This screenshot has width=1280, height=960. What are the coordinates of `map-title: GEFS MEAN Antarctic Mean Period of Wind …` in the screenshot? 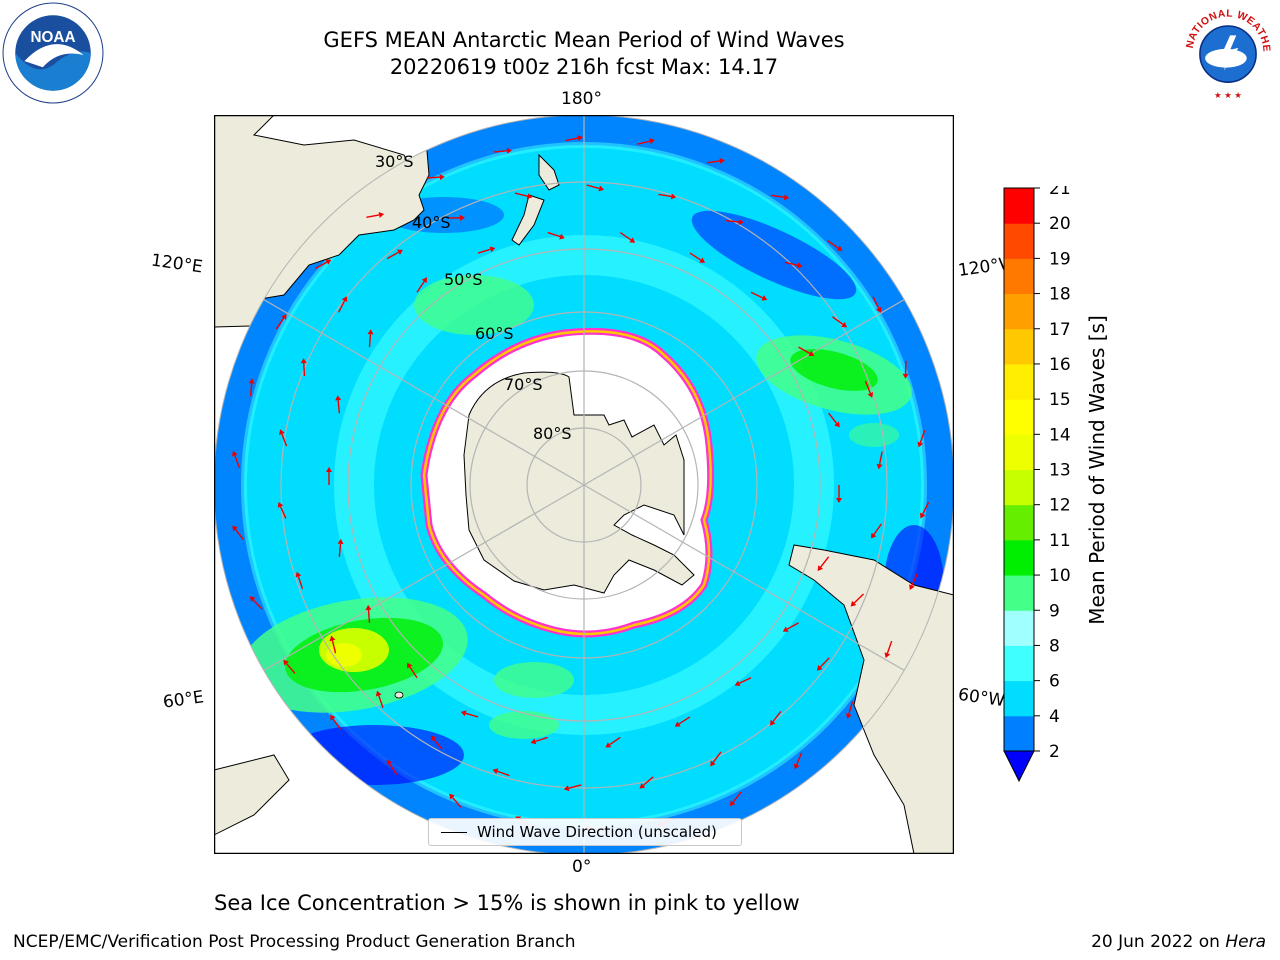 It's located at (584, 40).